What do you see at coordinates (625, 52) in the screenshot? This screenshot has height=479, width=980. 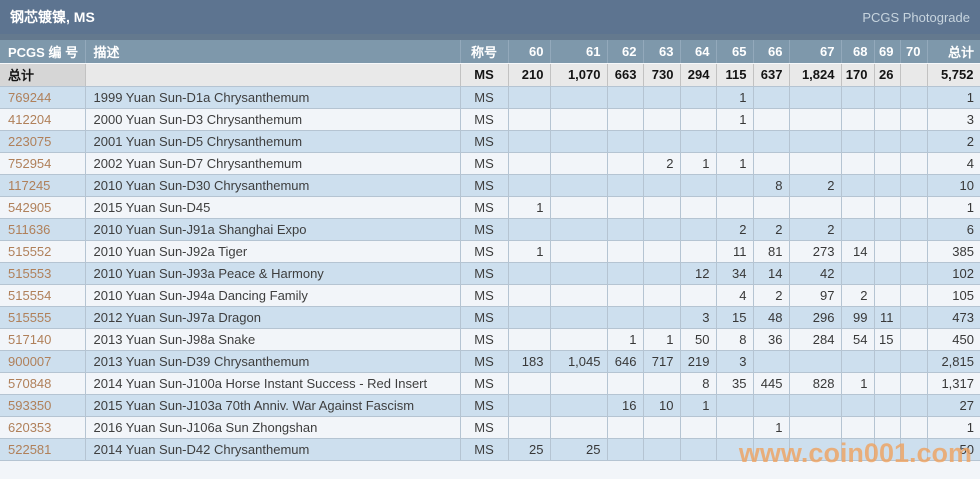 I see `column-header-grade-62: 62` at bounding box center [625, 52].